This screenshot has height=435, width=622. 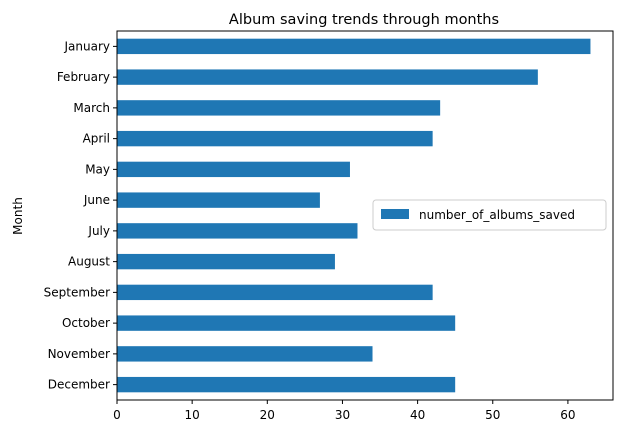 What do you see at coordinates (89, 262) in the screenshot?
I see `y-tick-label: August` at bounding box center [89, 262].